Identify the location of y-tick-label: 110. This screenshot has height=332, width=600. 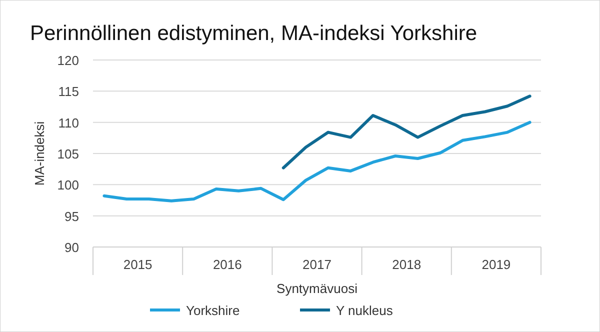
(68, 122).